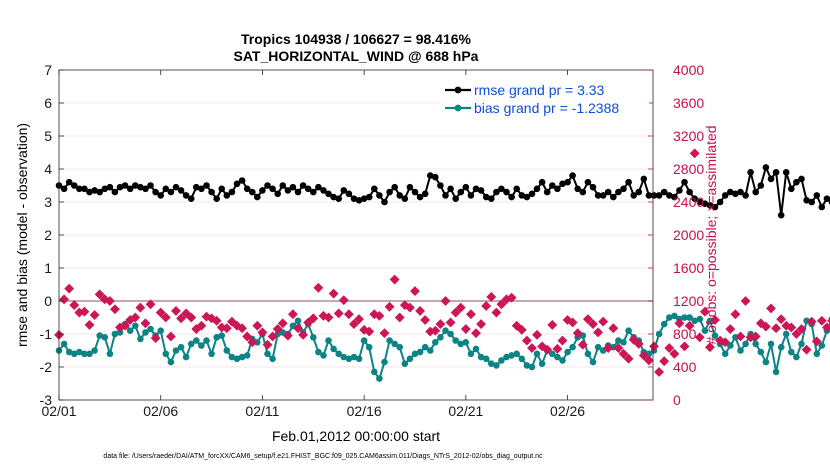  I want to click on y-tick-label-2: -1, so click(46, 334).